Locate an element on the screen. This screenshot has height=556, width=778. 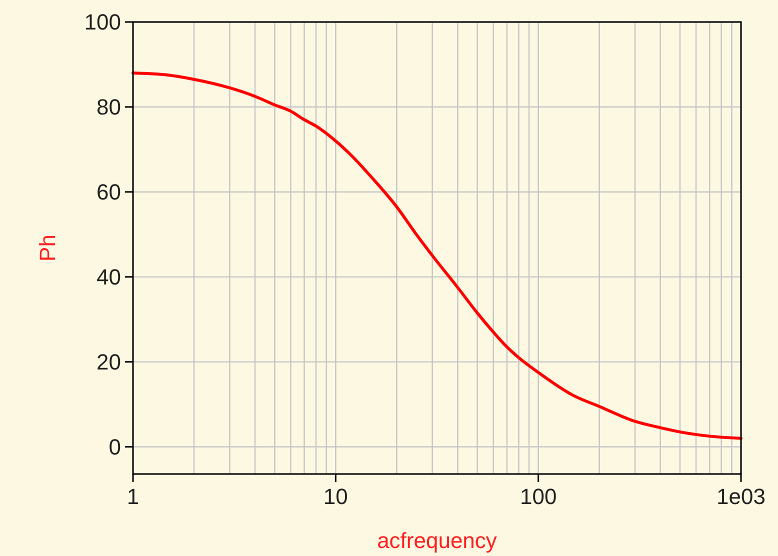
y-tick-label: 20 is located at coordinates (108, 362).